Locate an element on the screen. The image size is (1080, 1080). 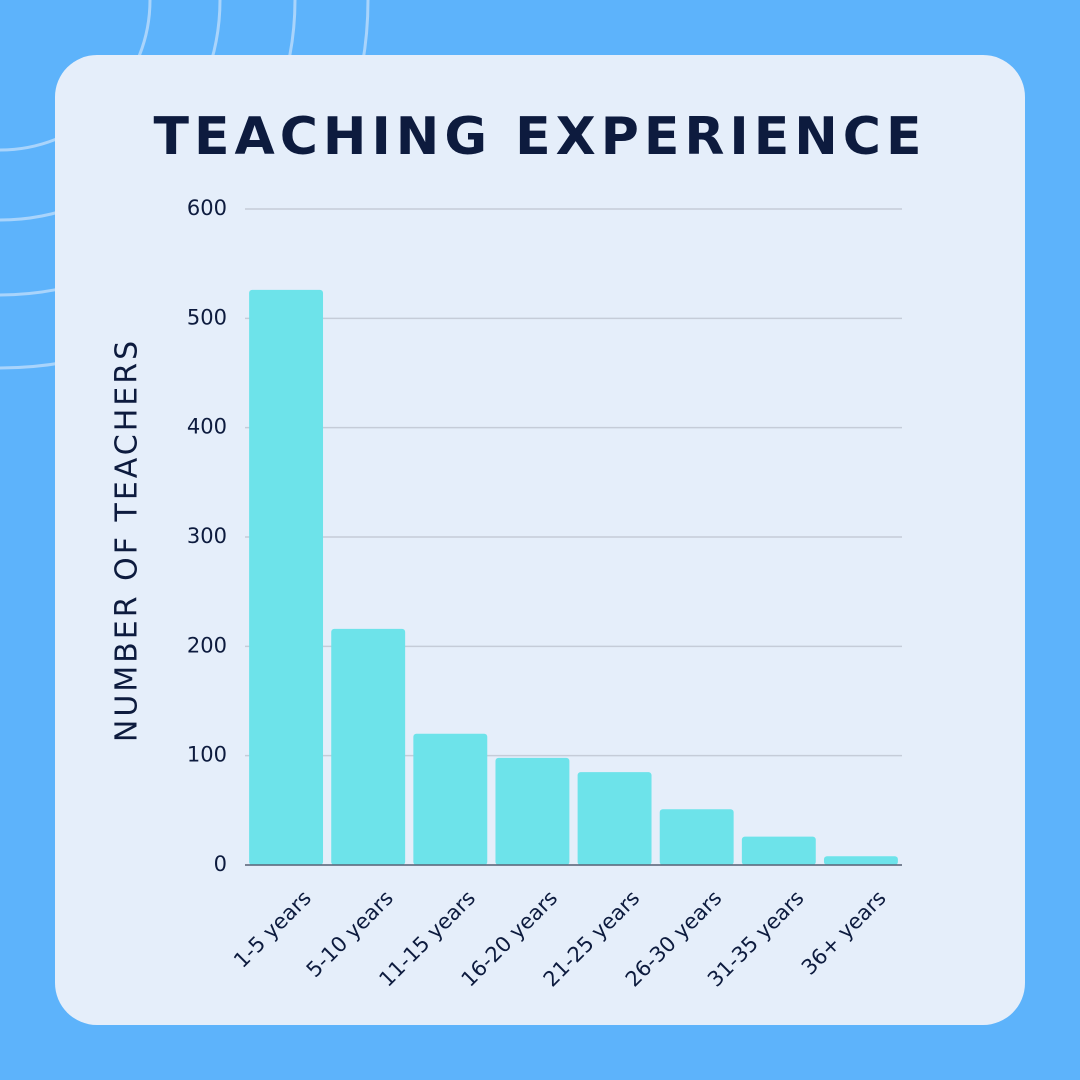
y-axis-label: NUMBER OF TEACHERS is located at coordinates (127, 540).